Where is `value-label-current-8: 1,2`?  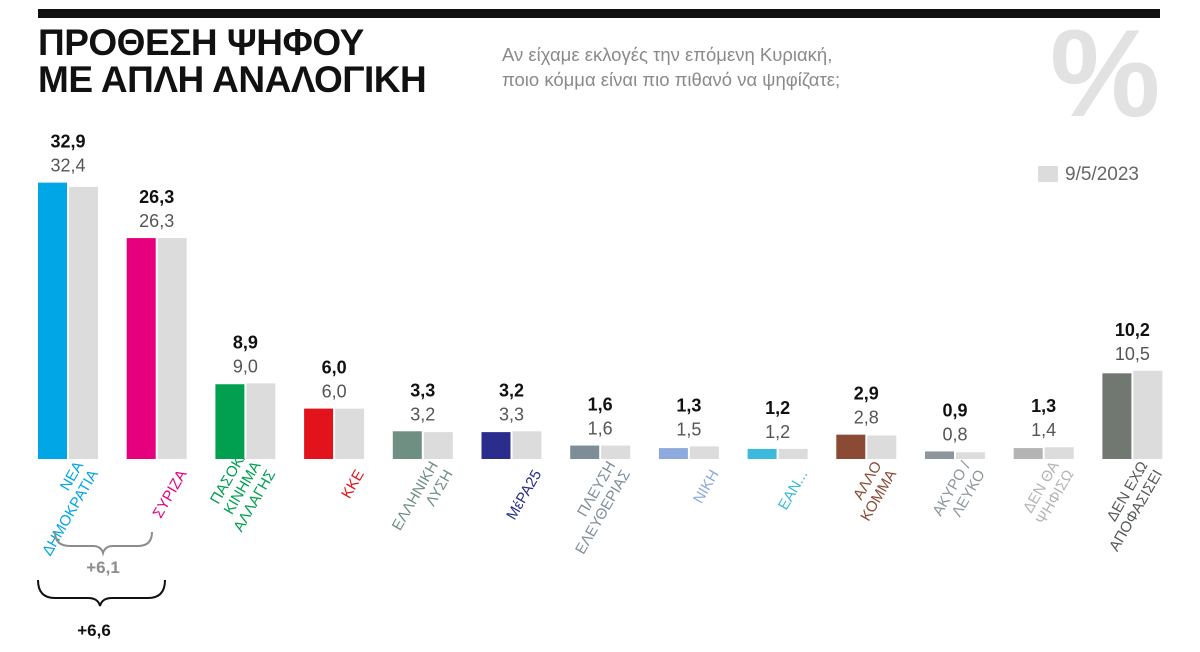
value-label-current-8: 1,2 is located at coordinates (777, 408).